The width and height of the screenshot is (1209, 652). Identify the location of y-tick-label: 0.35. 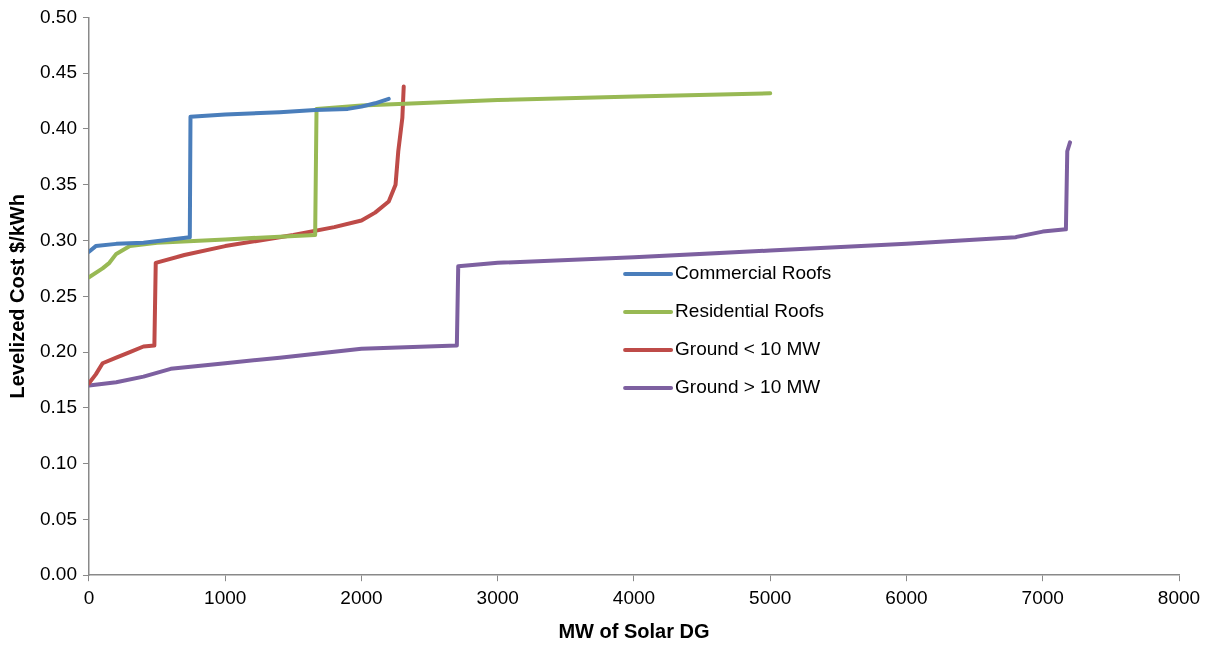
(58, 183).